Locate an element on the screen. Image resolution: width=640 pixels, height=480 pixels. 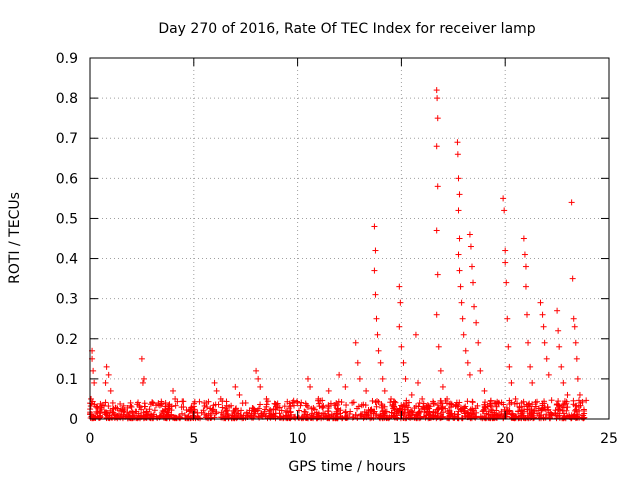
x-tick-label: 15 is located at coordinates (401, 439).